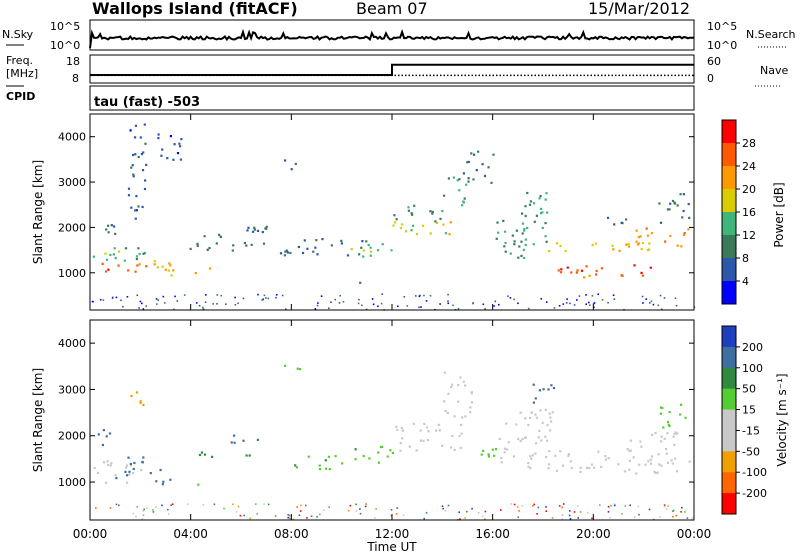 The image size is (800, 554). I want to click on x-tick-label: 04:00, so click(190, 534).